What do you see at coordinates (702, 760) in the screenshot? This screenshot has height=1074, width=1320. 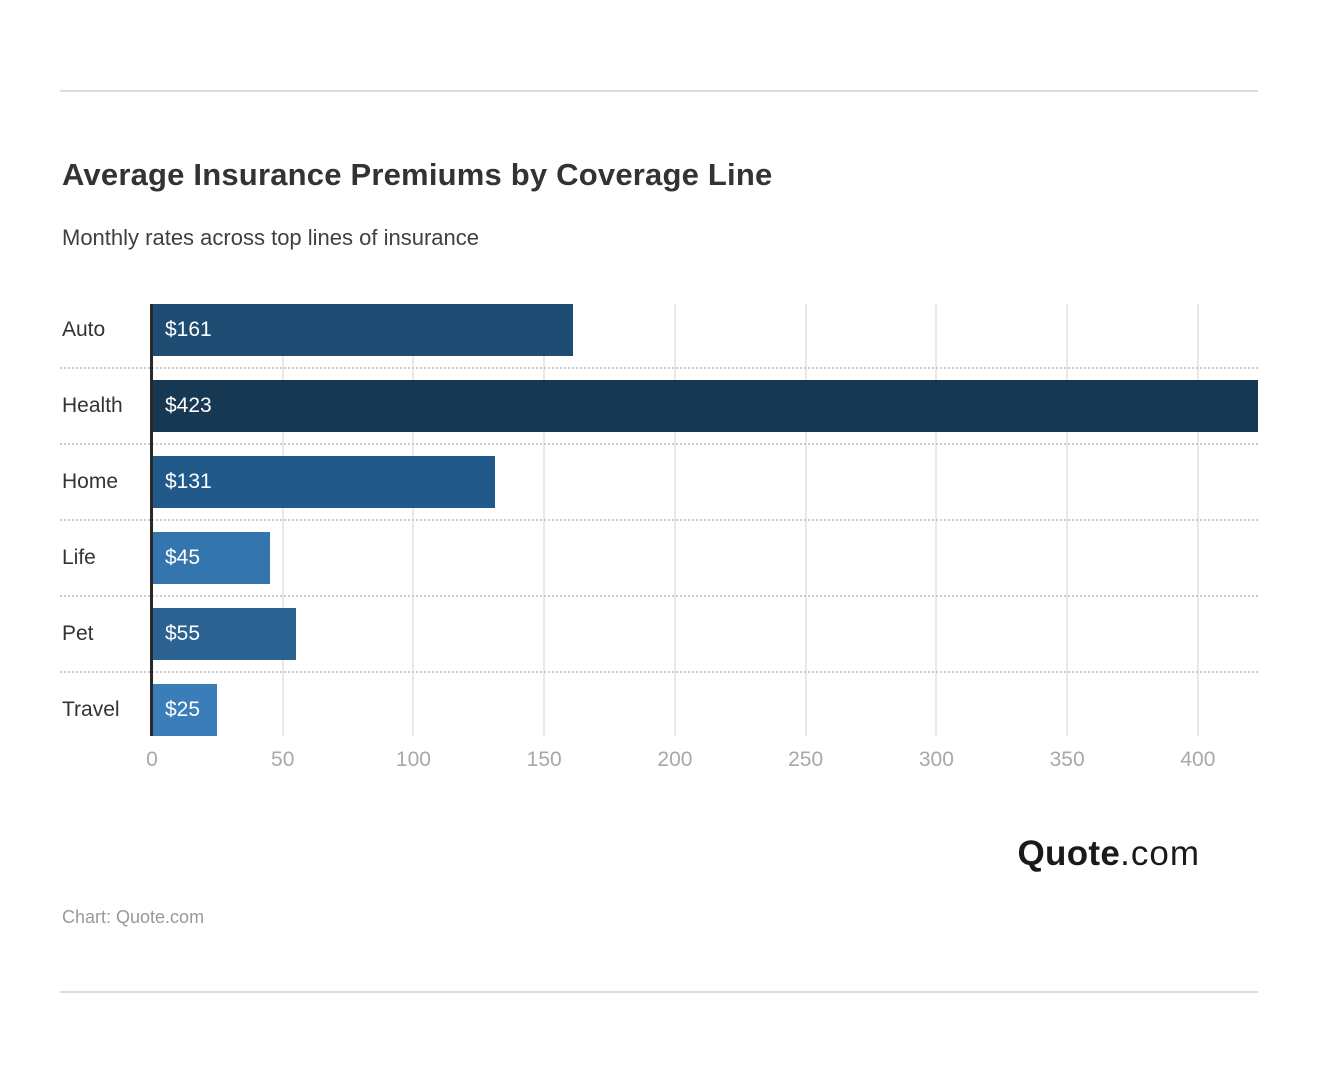 I see `x-axis: 0 50 100 150 200 250 300 350 400` at bounding box center [702, 760].